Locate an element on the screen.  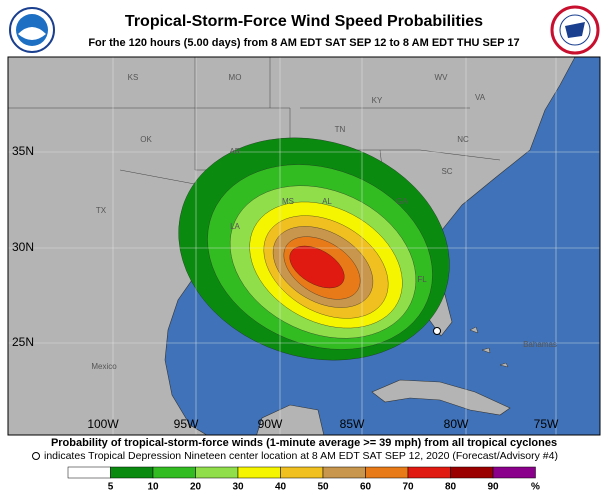
place-label: OK is located at coordinates (146, 139).